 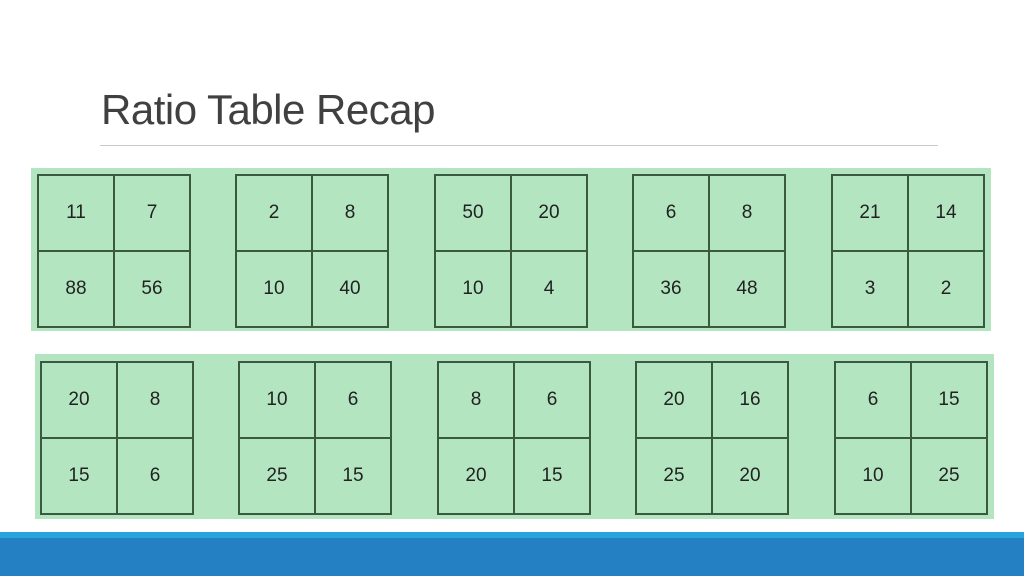 I want to click on ratio-table: 2 8 10 40, so click(x=312, y=251).